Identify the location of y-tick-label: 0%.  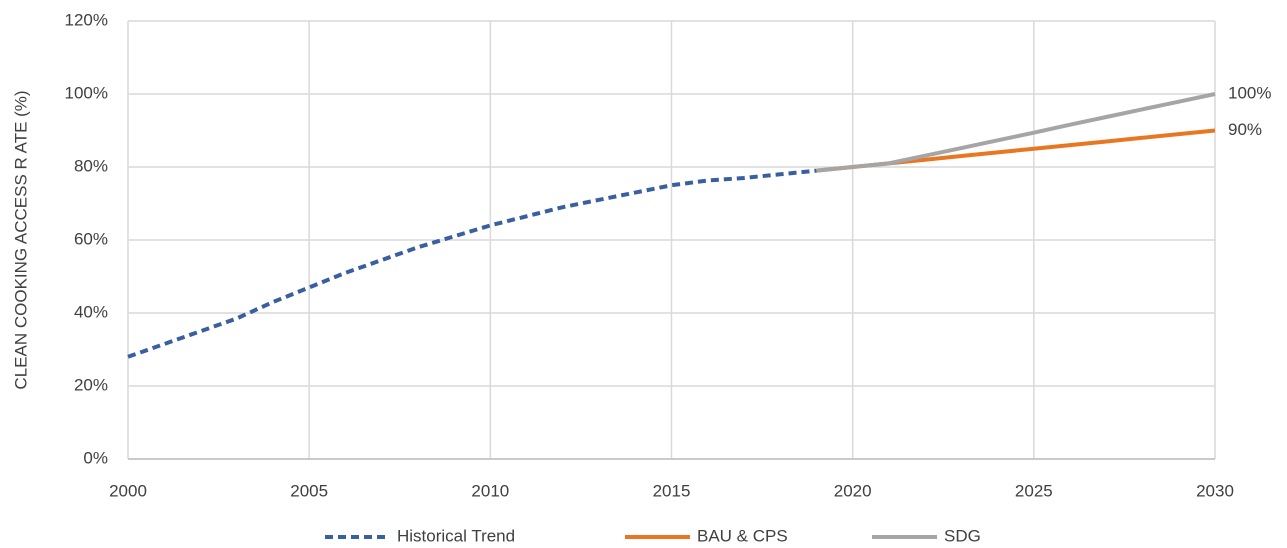
(95, 457).